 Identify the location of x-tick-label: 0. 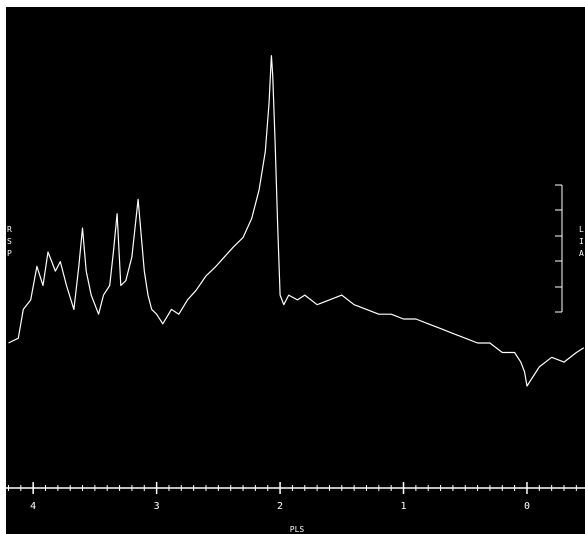
(527, 506).